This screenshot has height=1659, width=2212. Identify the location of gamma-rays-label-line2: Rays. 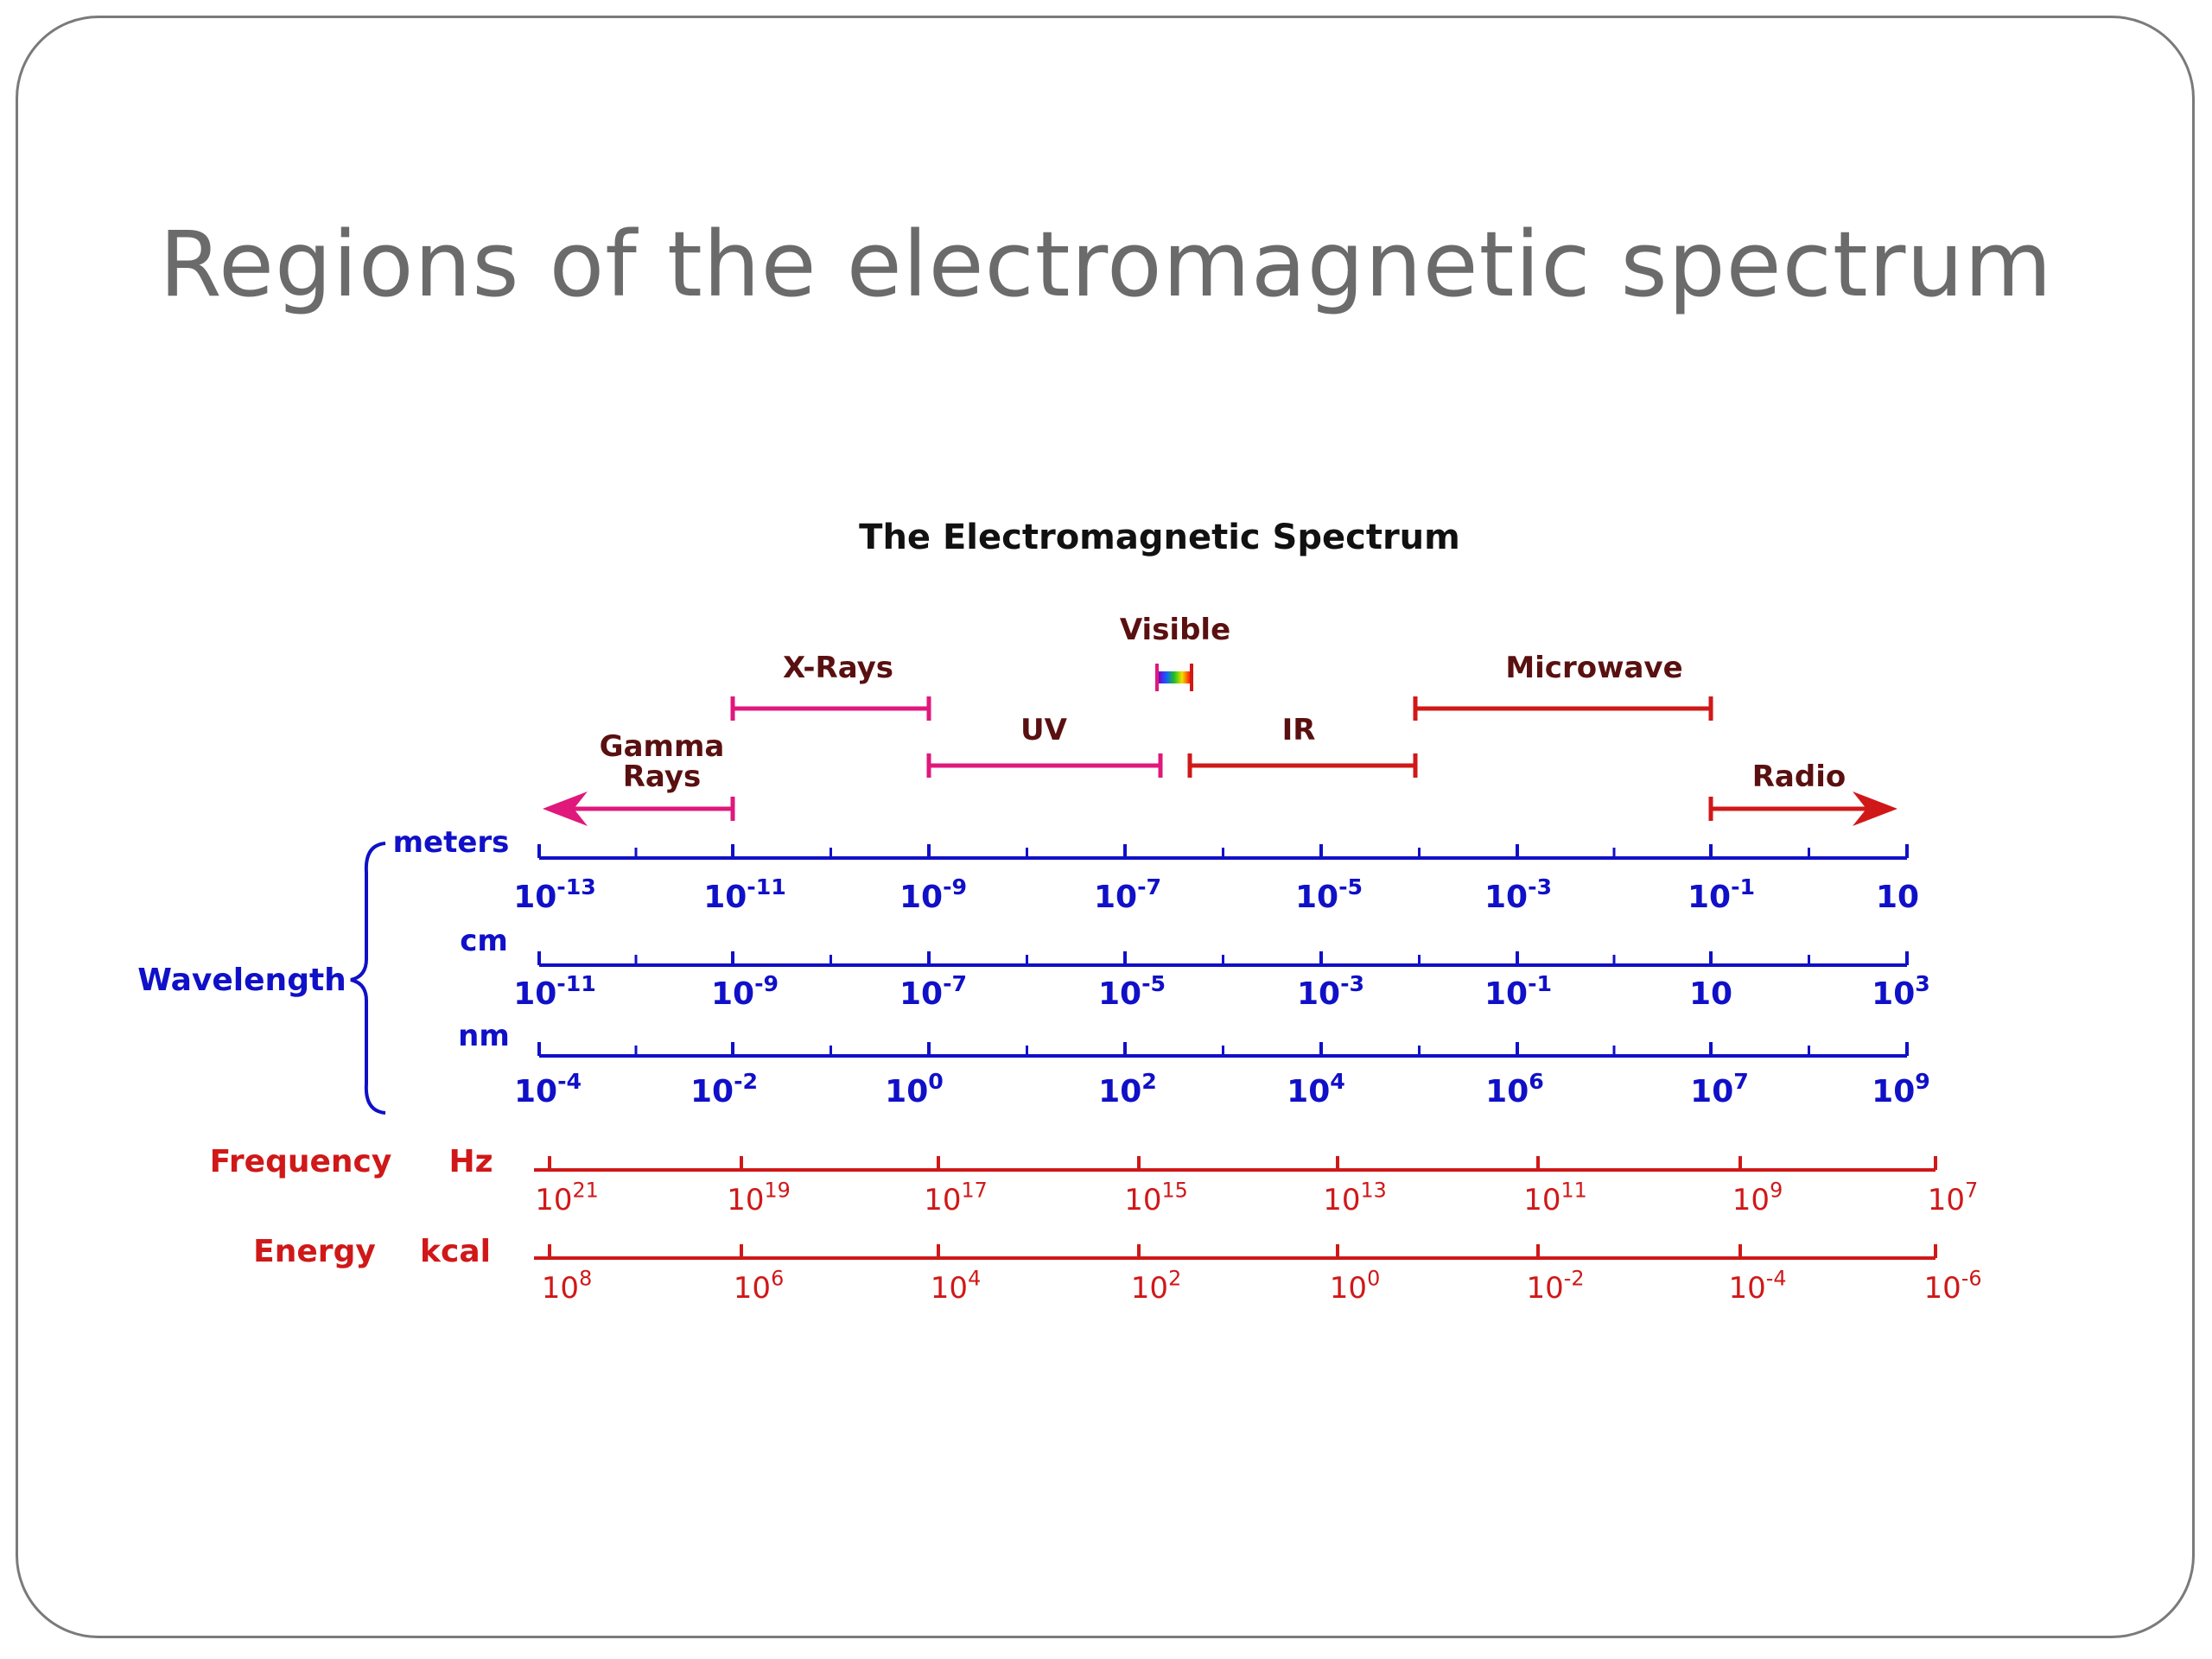
(662, 777).